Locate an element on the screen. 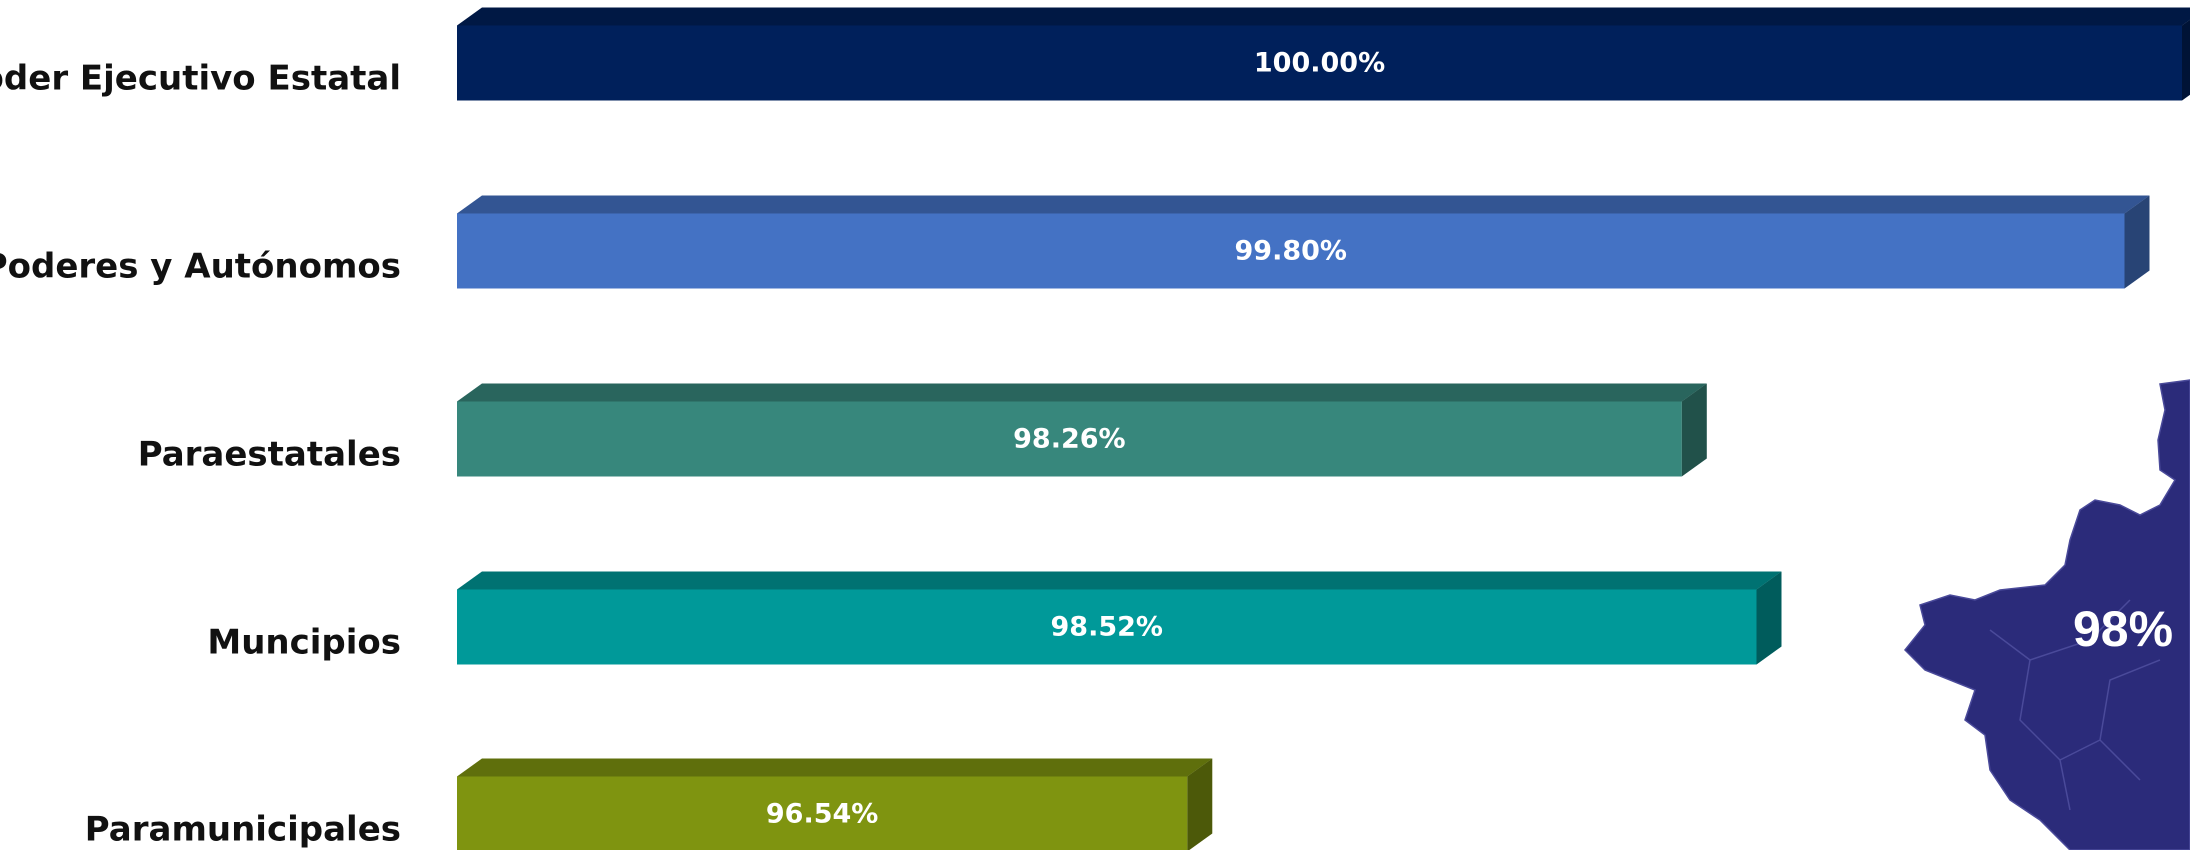 The width and height of the screenshot is (2190, 850). bar-group: 98.52% is located at coordinates (1119, 618).